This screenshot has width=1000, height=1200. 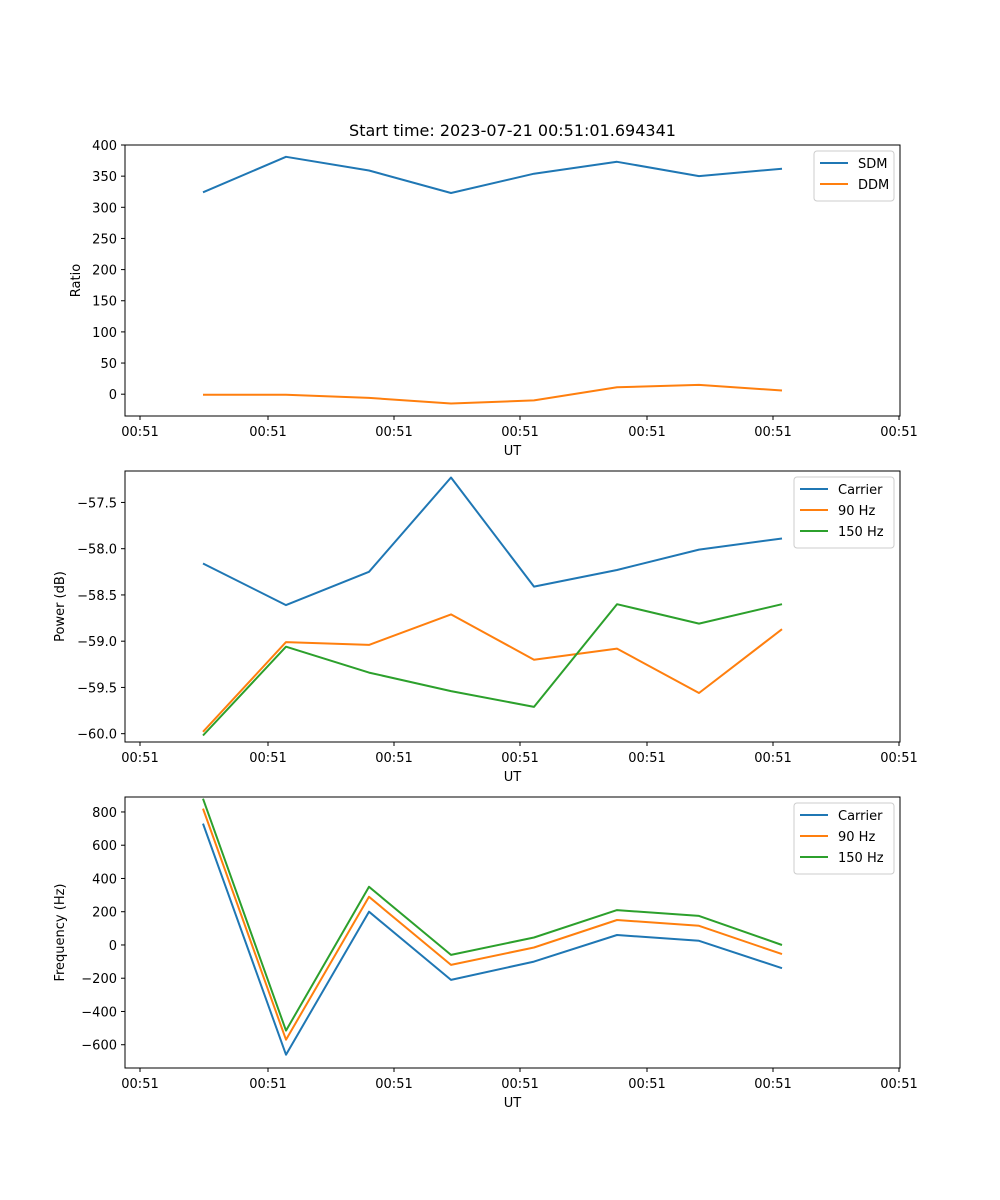 What do you see at coordinates (97, 735) in the screenshot?
I see `y-tick-label: −60.0` at bounding box center [97, 735].